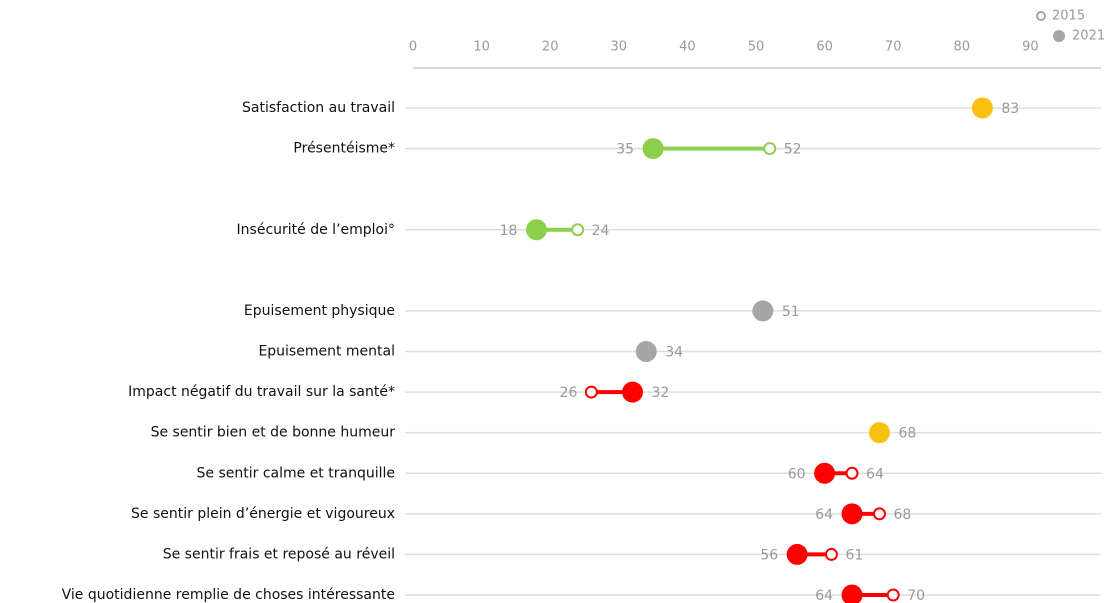  Describe the element at coordinates (481, 47) in the screenshot. I see `x-tick-label: 10` at that location.